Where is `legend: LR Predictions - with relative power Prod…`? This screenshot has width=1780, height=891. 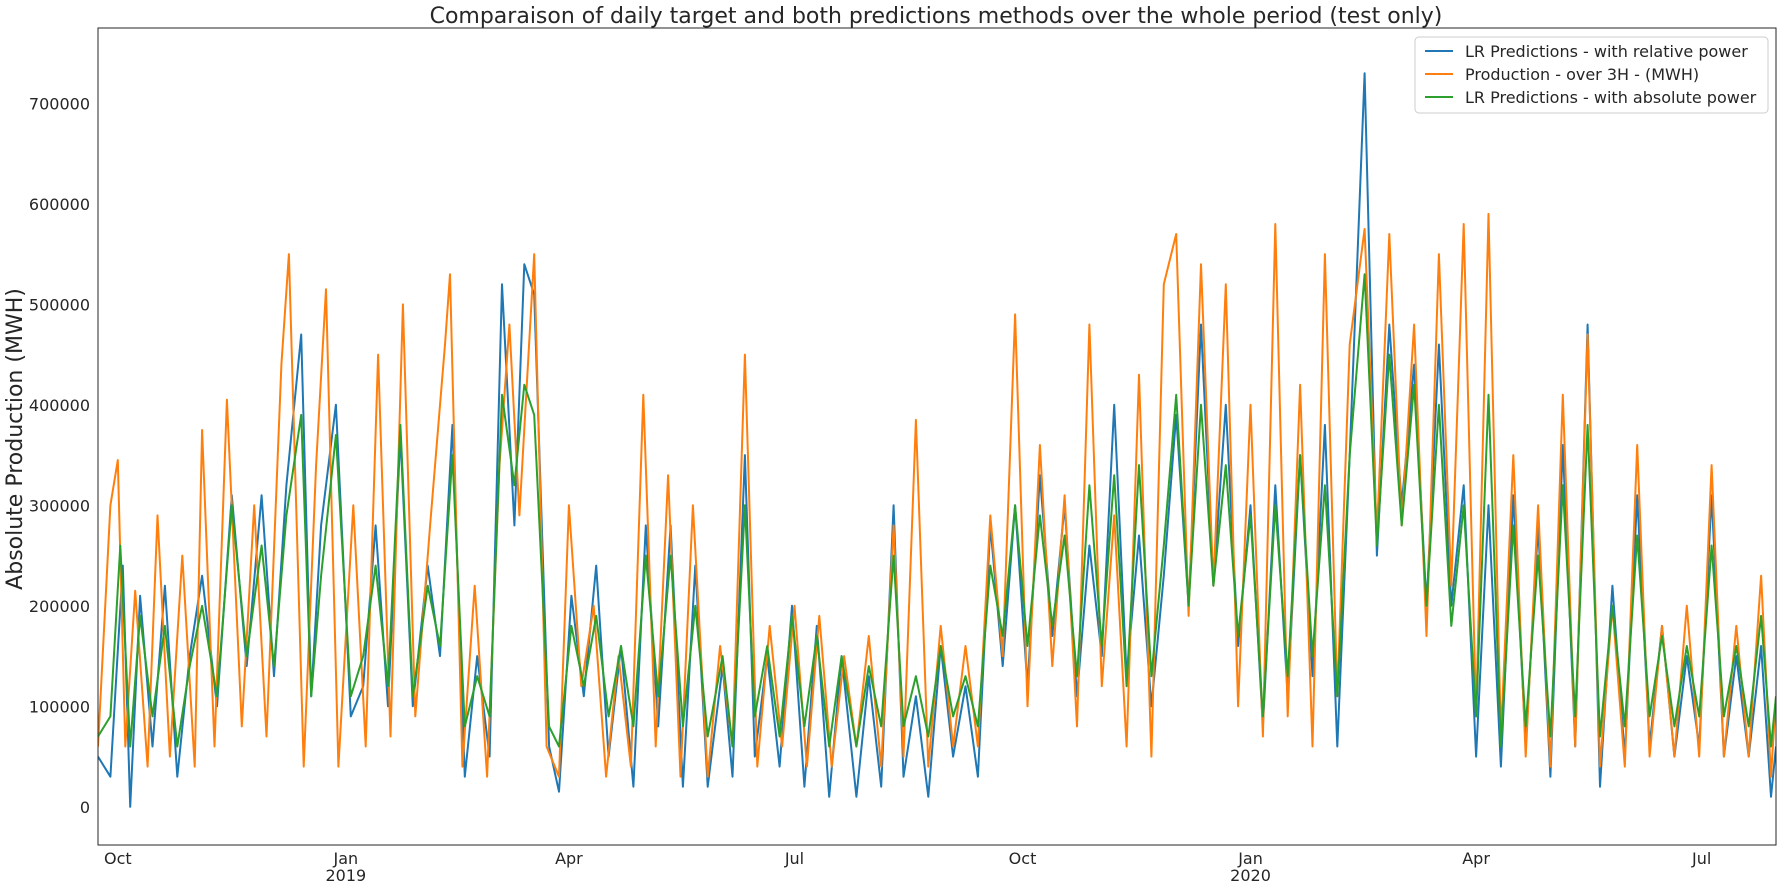
legend: LR Predictions - with relative power Prod… is located at coordinates (1591, 75).